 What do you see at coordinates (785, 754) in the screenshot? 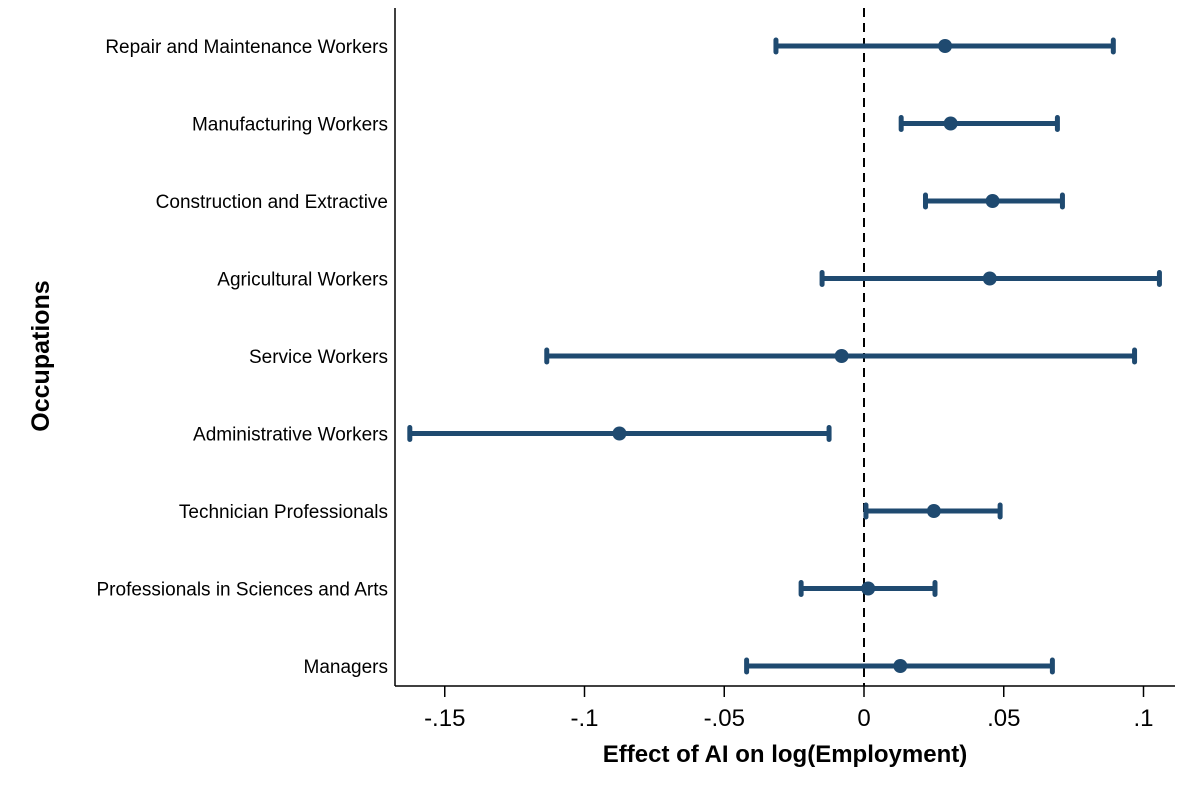
I see `x-axis-title: Effect of AI on log(Employment)` at bounding box center [785, 754].